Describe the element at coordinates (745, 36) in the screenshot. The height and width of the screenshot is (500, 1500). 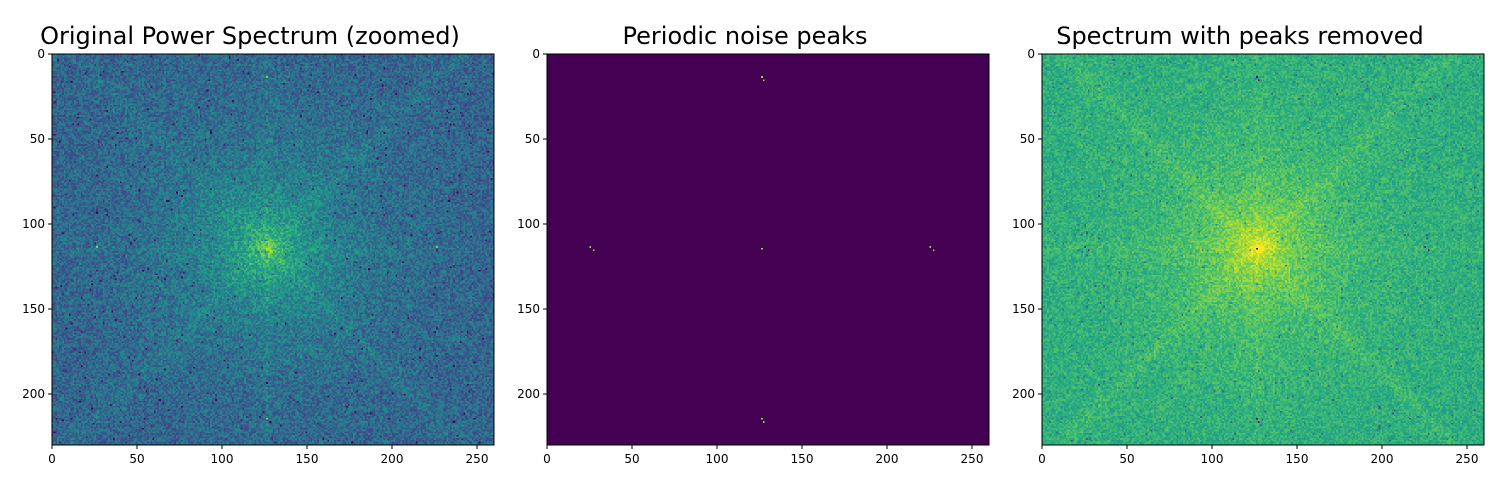
I see `chart-title: Periodic noise peaks` at that location.